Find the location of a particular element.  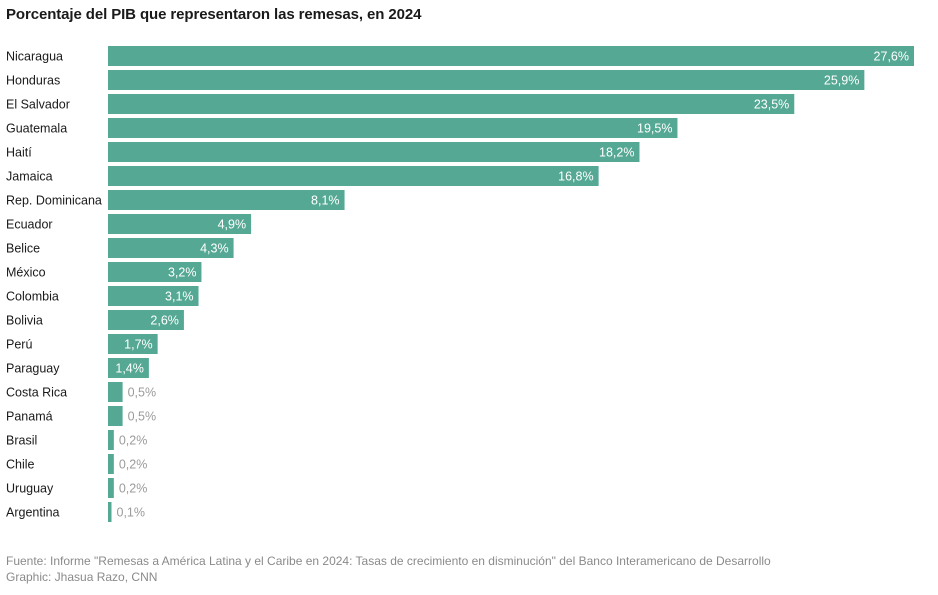

category-label: Perú is located at coordinates (19, 345).